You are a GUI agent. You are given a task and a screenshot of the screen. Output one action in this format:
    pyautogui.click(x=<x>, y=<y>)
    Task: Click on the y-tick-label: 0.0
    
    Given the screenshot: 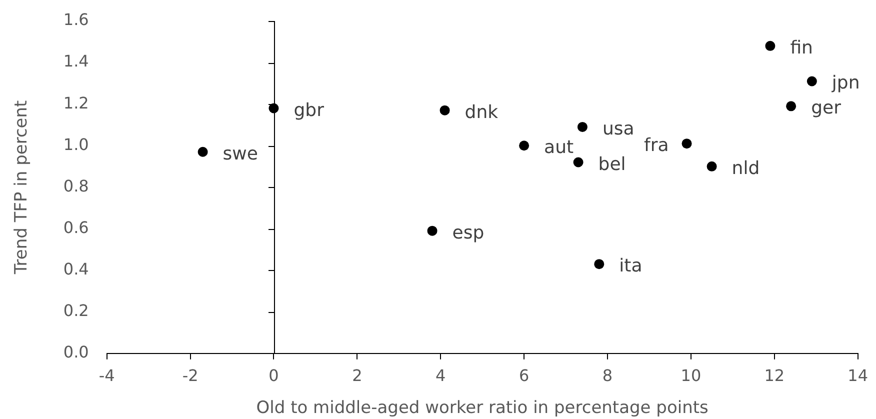 What is the action you would take?
    pyautogui.click(x=76, y=352)
    